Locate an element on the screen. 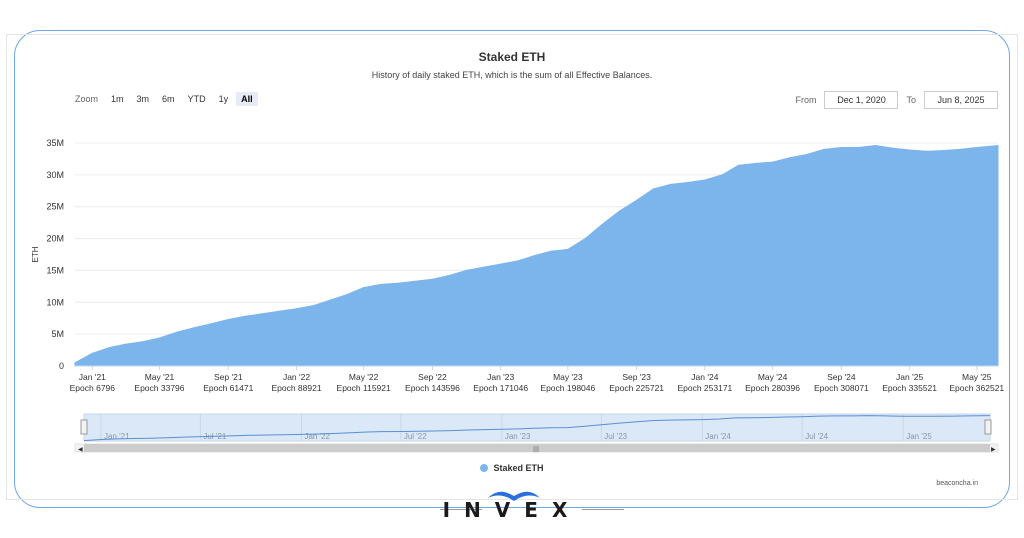 This screenshot has width=1024, height=538. from-date-input: Dec 1, 2020 is located at coordinates (861, 100).